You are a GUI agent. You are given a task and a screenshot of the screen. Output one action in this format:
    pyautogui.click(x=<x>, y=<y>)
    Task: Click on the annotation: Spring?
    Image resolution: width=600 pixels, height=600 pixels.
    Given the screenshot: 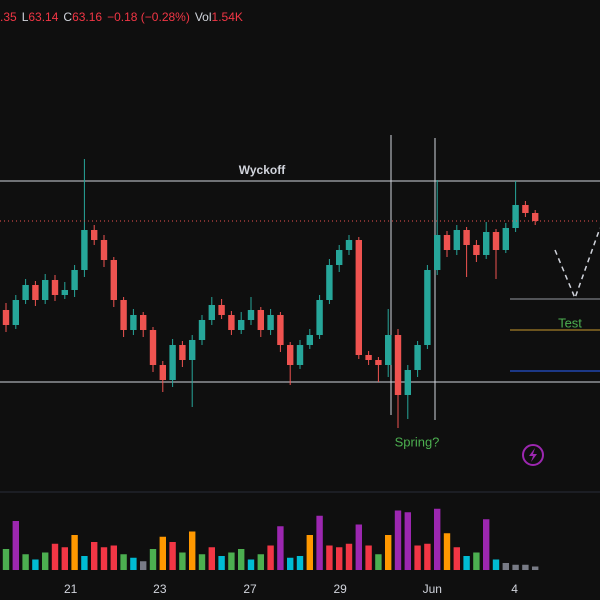 What is the action you would take?
    pyautogui.click(x=417, y=441)
    